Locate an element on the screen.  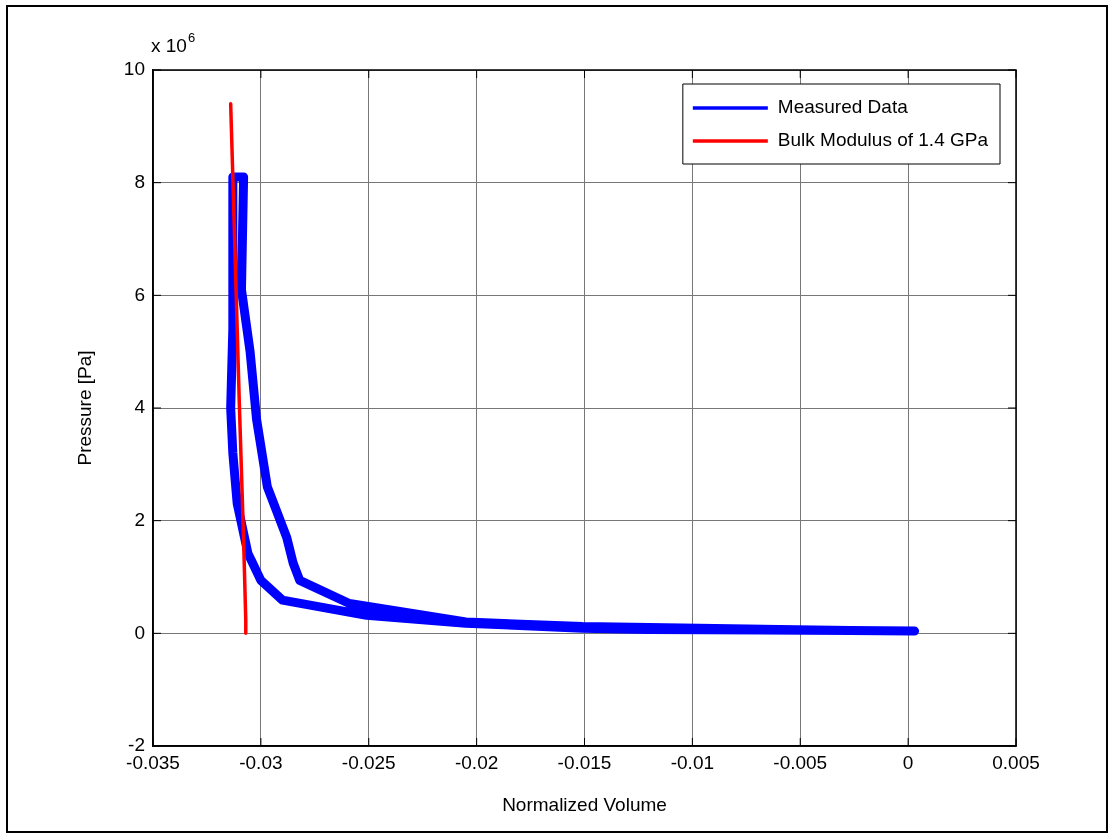
x-axis-title: Normalized Volume is located at coordinates (584, 804).